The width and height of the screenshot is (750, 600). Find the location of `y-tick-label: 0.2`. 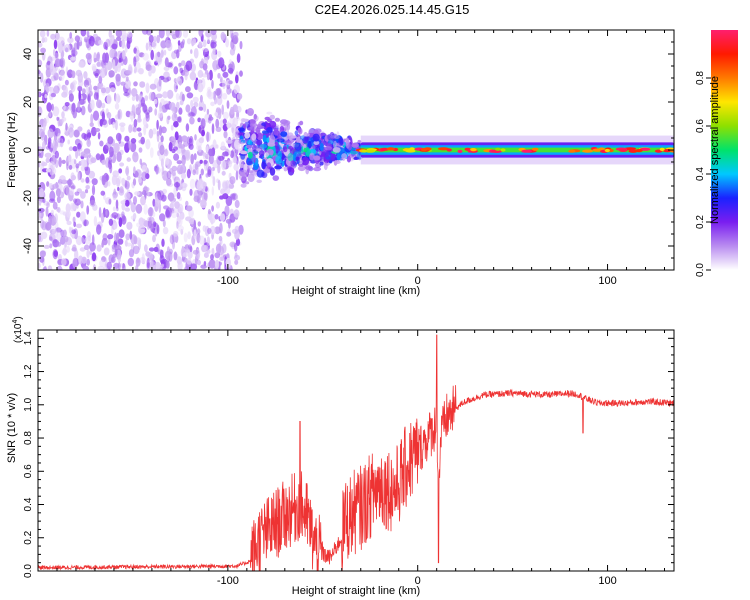

y-tick-label: 0.2 is located at coordinates (28, 537).